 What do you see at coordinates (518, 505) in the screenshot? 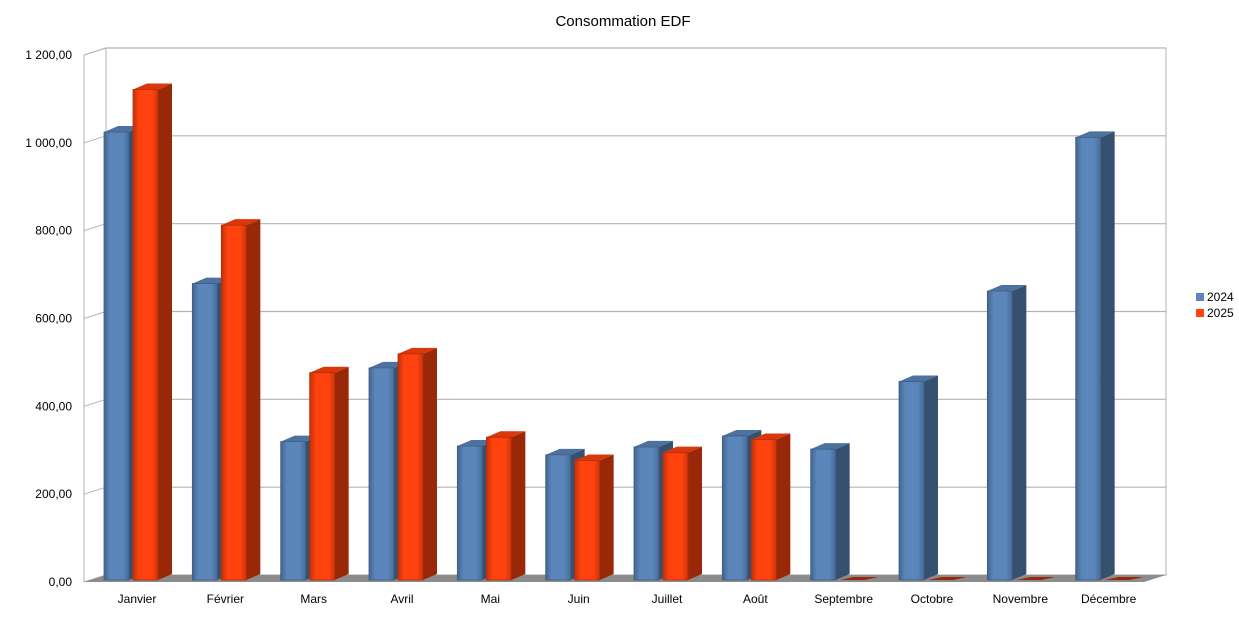
I see `bar-side-2025-Mai` at bounding box center [518, 505].